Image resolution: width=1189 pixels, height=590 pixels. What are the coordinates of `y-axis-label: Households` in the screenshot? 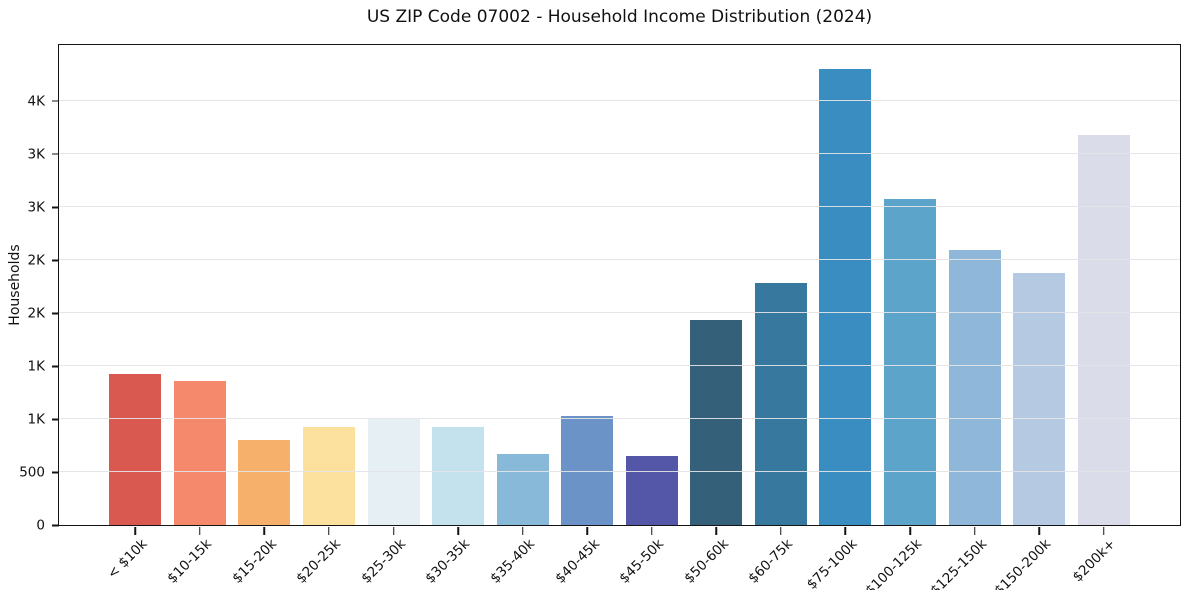 It's located at (15, 285).